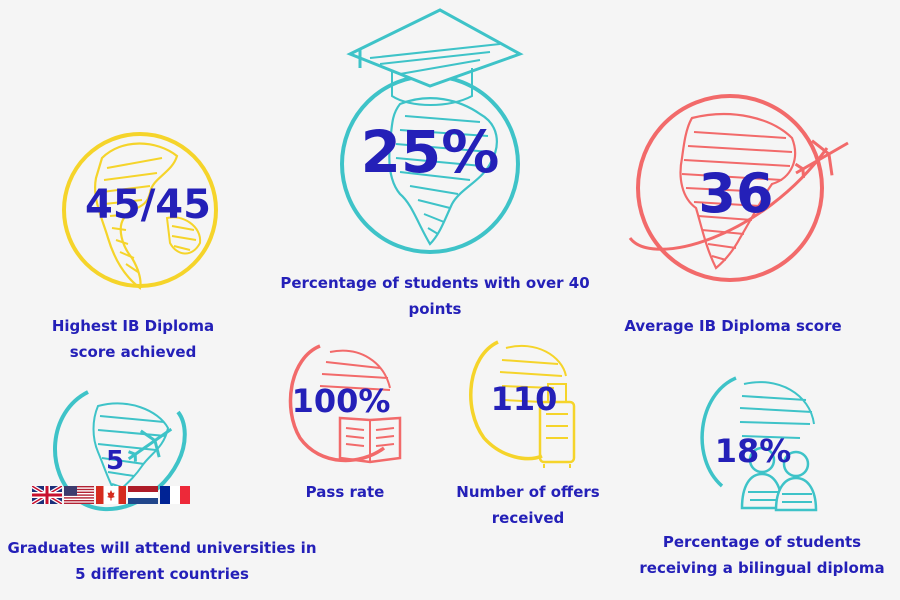 Image resolution: width=900 pixels, height=600 pixels. I want to click on over-40-value: 25%, so click(430, 152).